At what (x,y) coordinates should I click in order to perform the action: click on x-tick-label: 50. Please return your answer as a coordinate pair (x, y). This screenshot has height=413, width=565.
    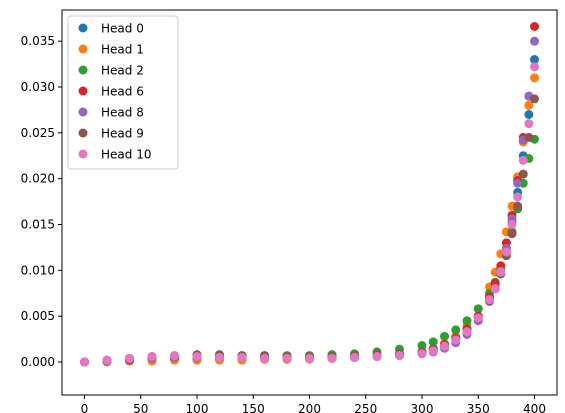
    Looking at the image, I should click on (140, 407).